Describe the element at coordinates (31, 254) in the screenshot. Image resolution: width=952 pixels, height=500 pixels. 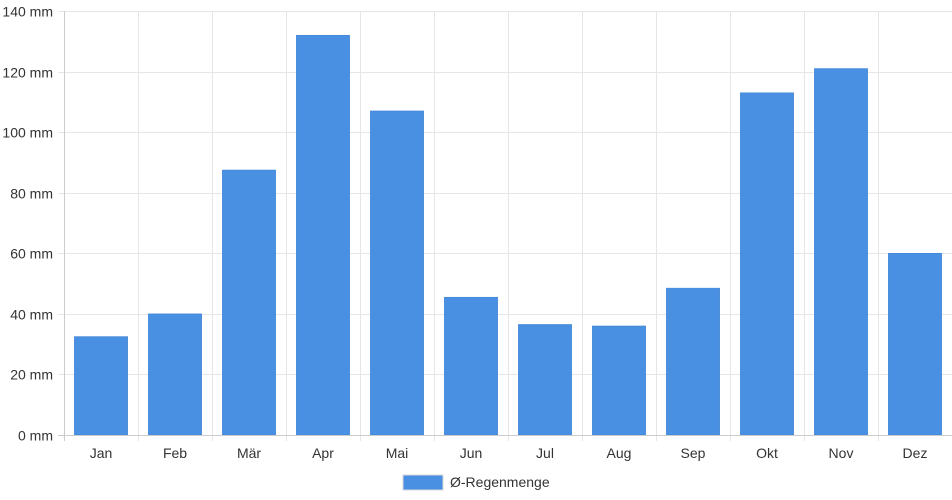
I see `y-tick-label: 60 mm` at that location.